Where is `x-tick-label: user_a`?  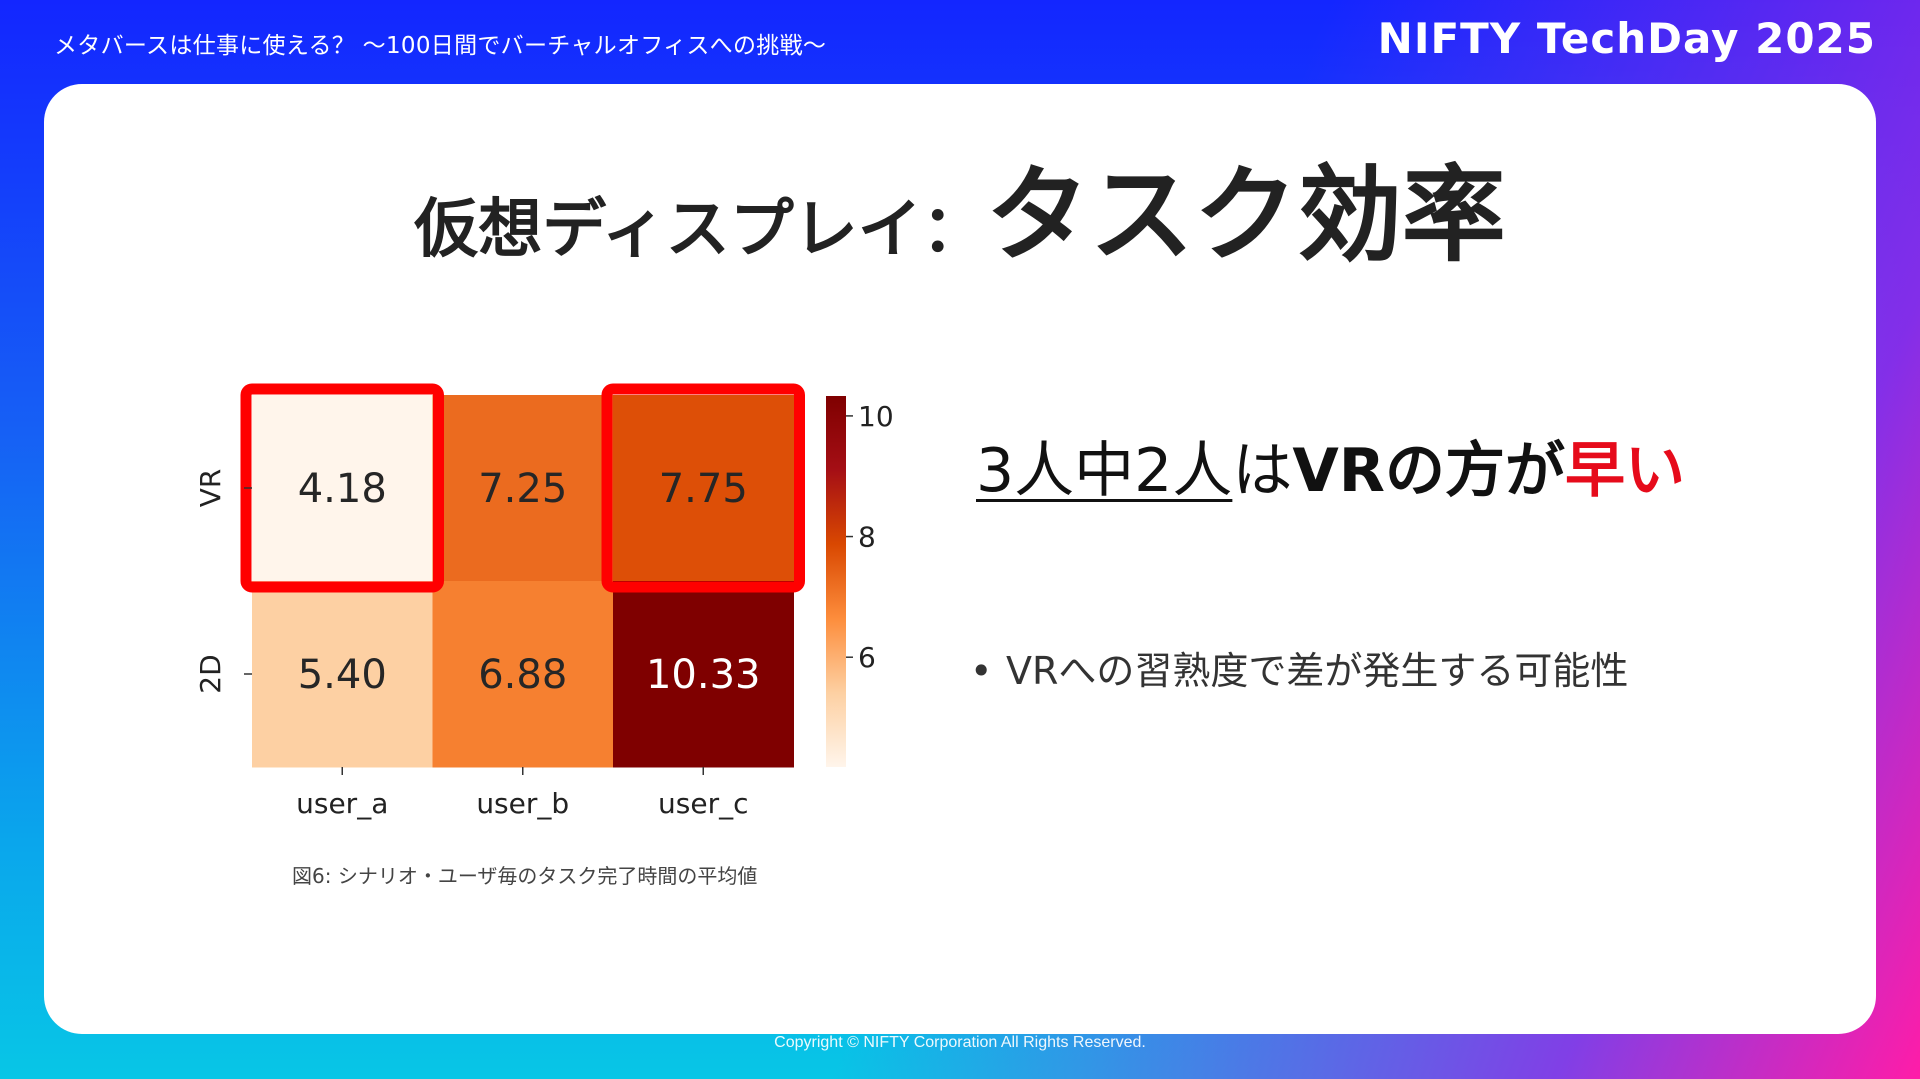
x-tick-label: user_a is located at coordinates (342, 803).